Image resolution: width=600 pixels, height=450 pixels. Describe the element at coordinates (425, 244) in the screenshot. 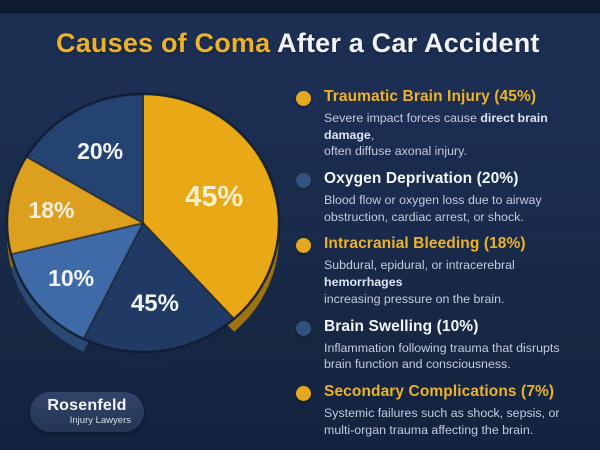

I see `legend-item-title: Intracranial Bleeding (18%)` at that location.